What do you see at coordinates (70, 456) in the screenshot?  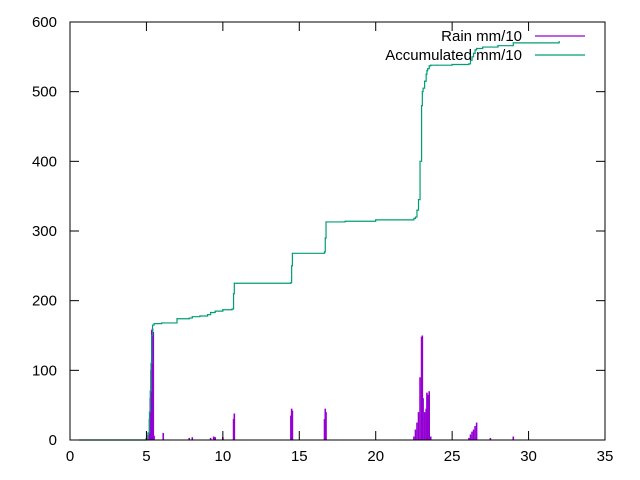 I see `x-tick-label: 0` at bounding box center [70, 456].